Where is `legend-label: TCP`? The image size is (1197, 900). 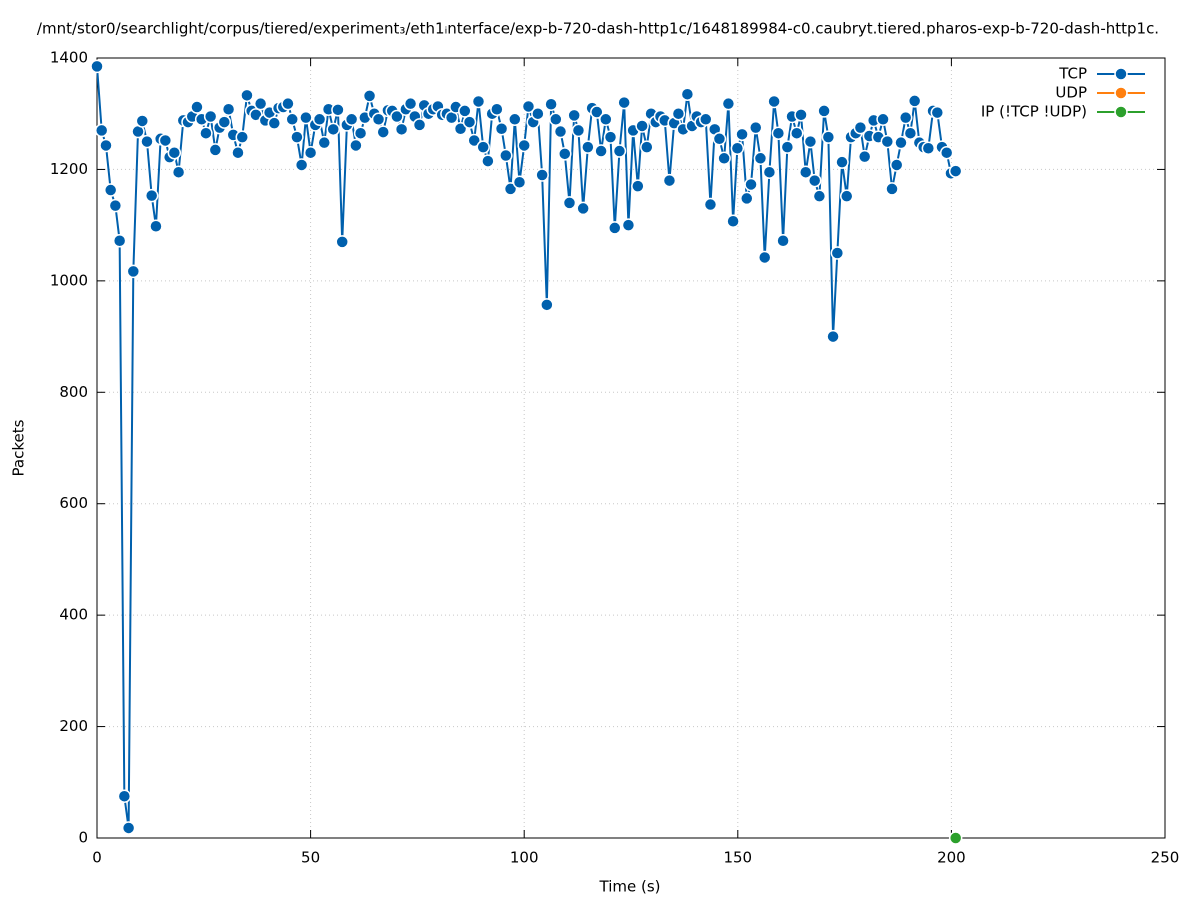 legend-label: TCP is located at coordinates (1072, 74).